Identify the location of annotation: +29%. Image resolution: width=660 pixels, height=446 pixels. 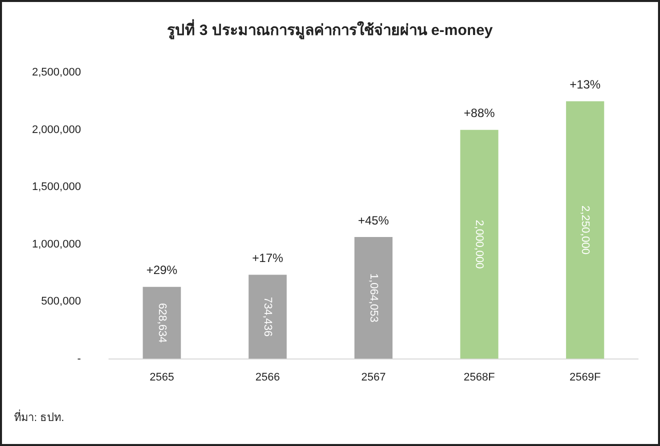
(162, 270).